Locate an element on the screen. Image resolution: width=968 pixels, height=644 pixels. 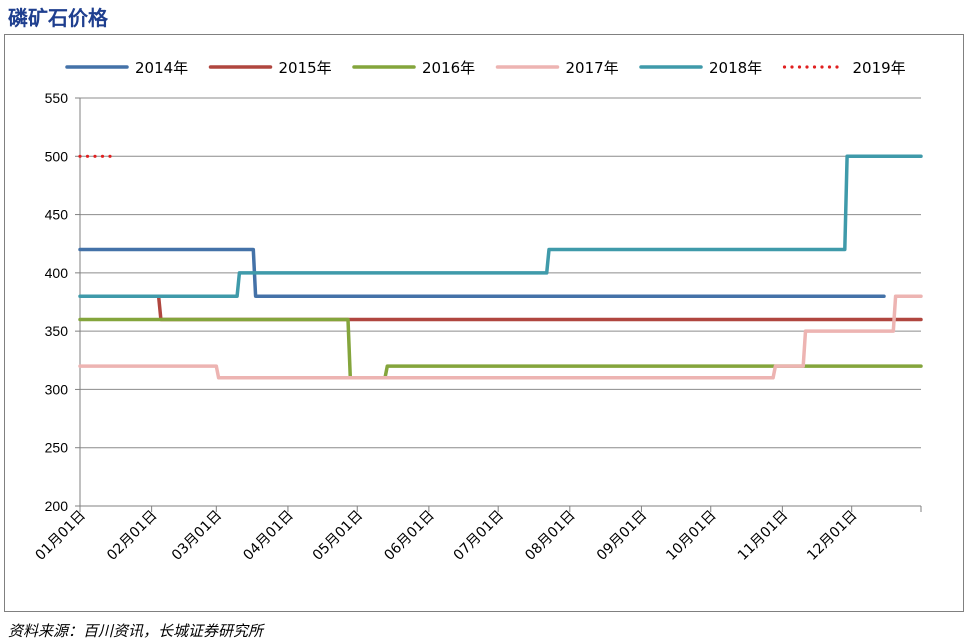
x-tick-label: 09月01日 is located at coordinates (622, 536).